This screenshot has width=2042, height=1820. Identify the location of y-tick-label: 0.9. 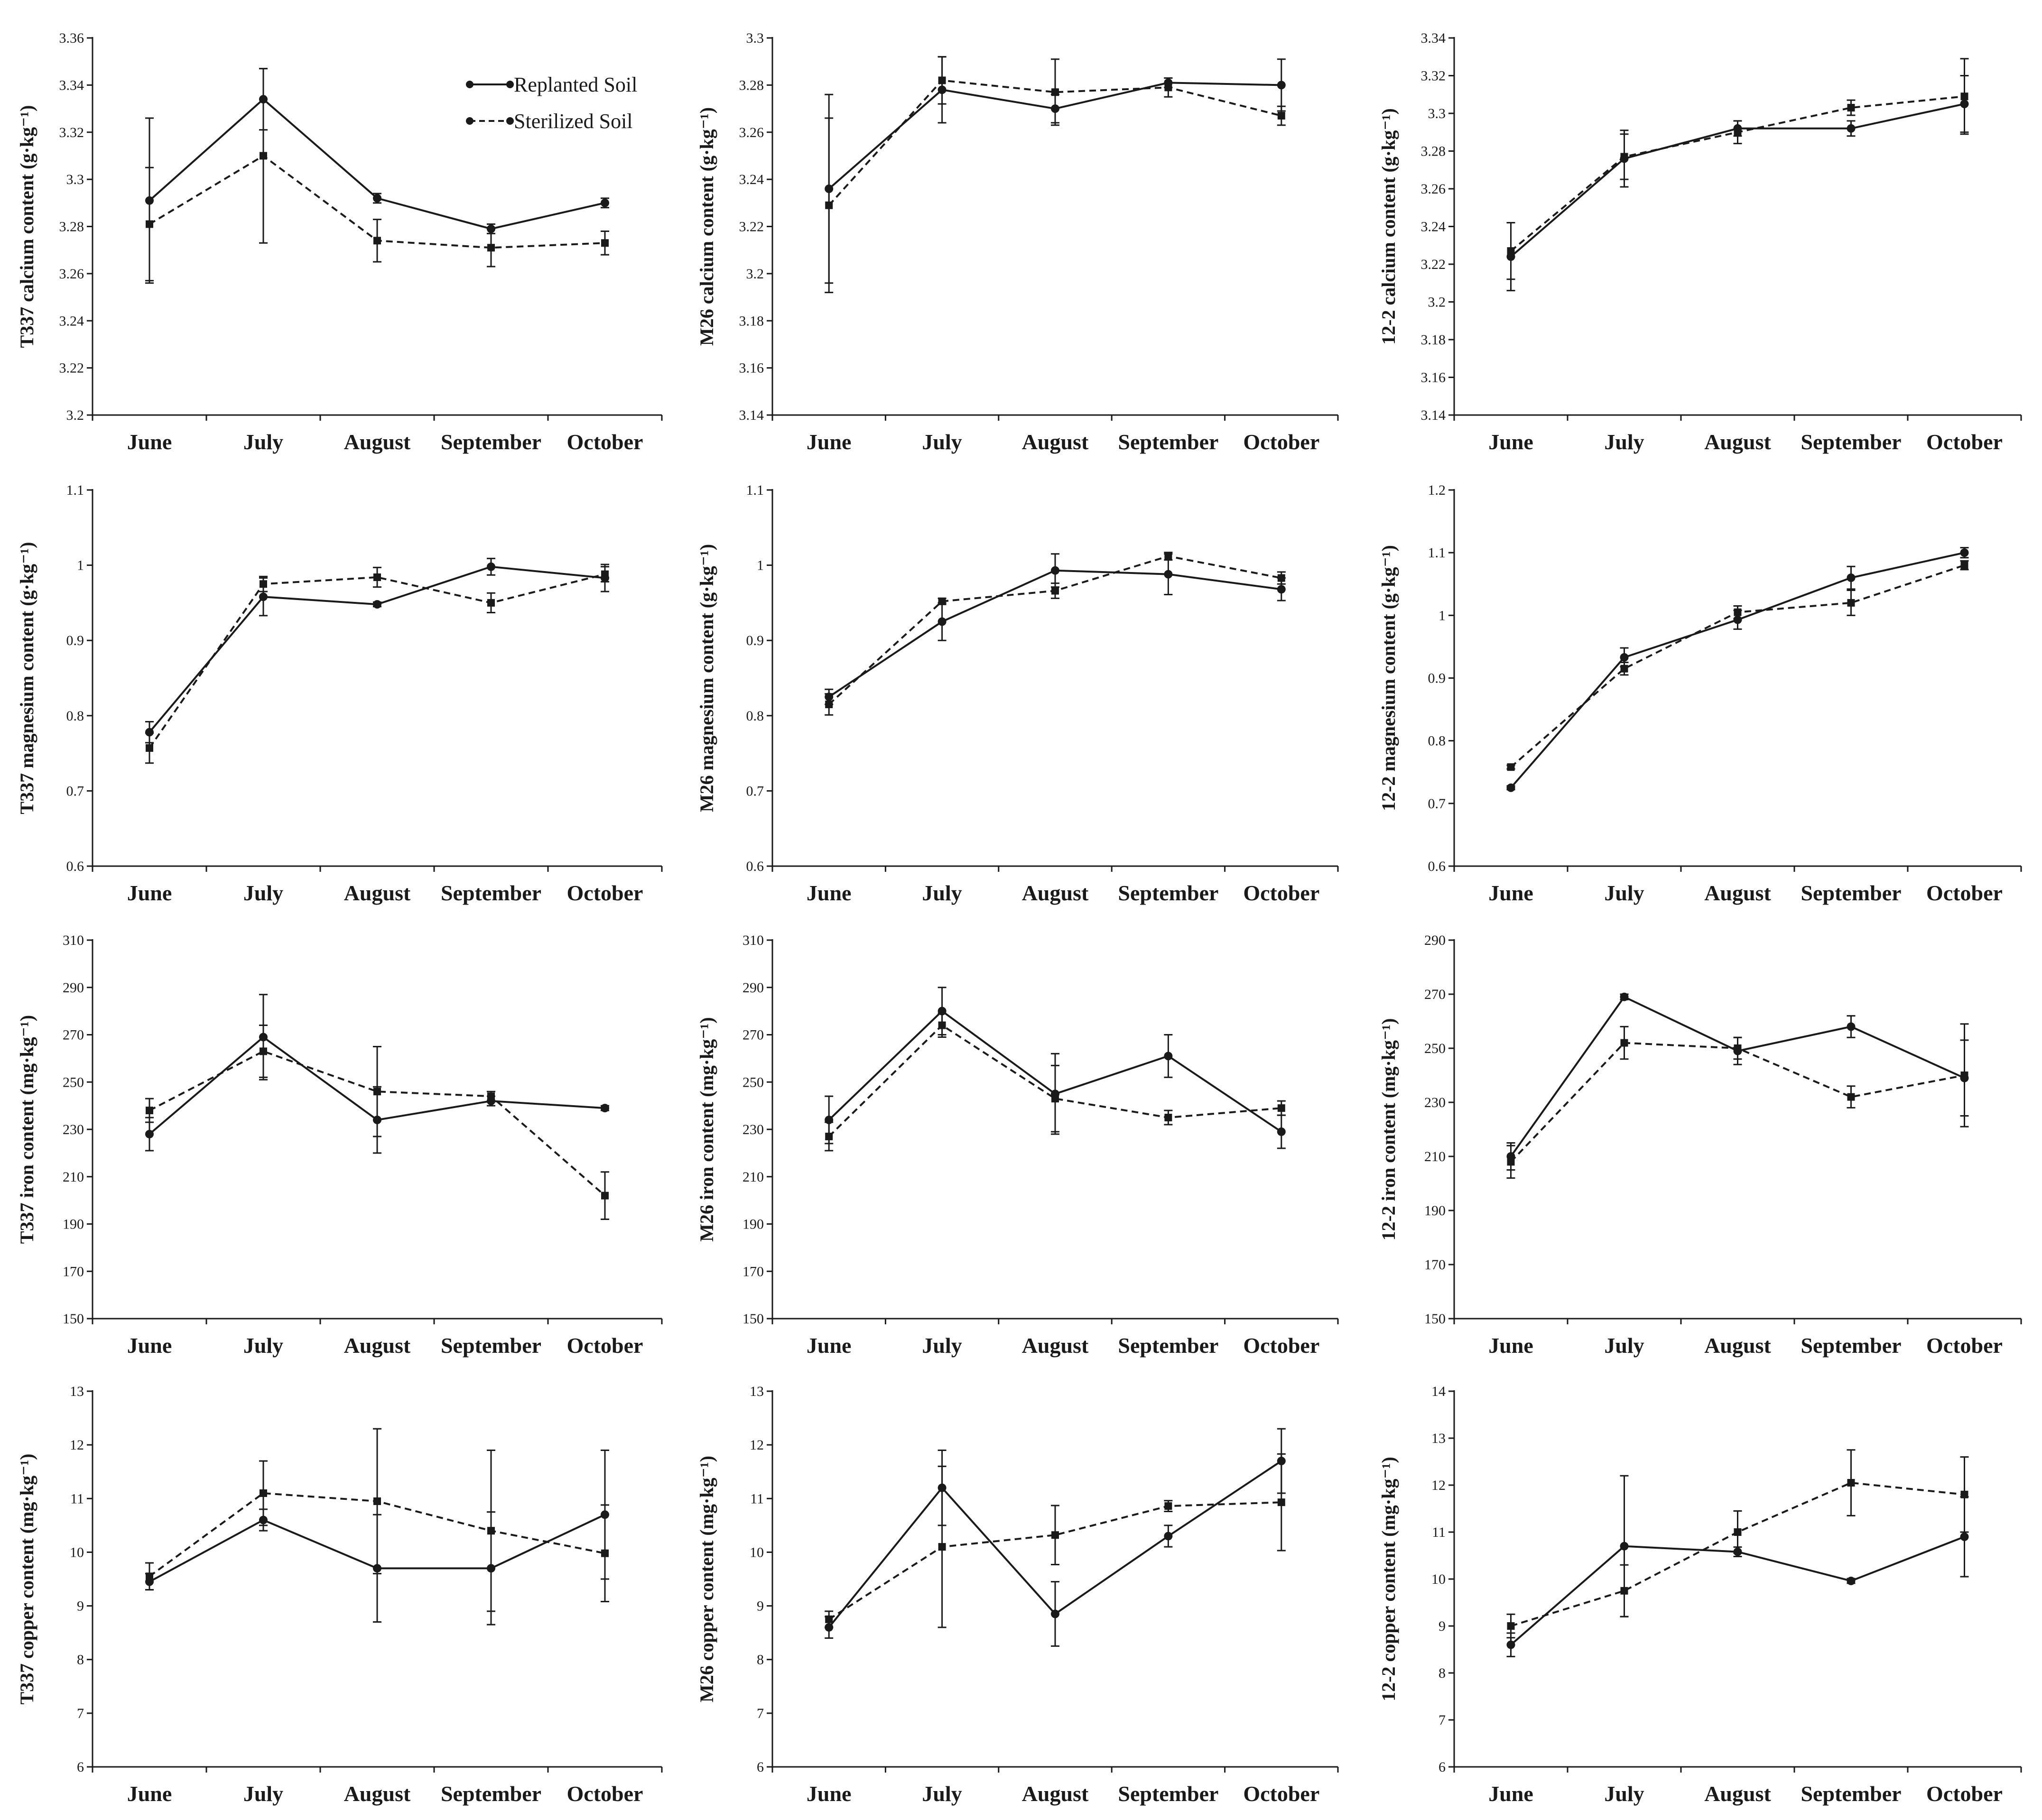
(755, 640).